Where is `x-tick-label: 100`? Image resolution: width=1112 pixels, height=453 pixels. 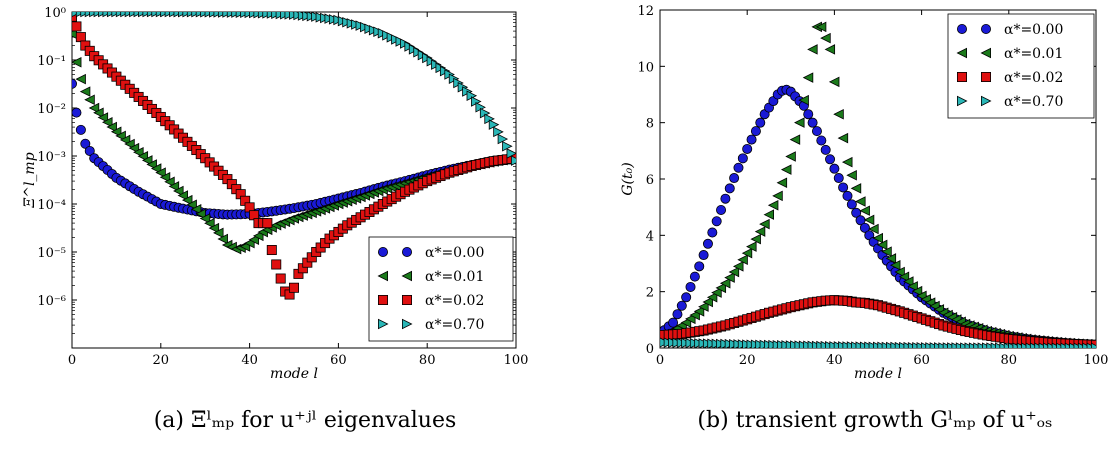 x-tick-label: 100 is located at coordinates (1096, 360).